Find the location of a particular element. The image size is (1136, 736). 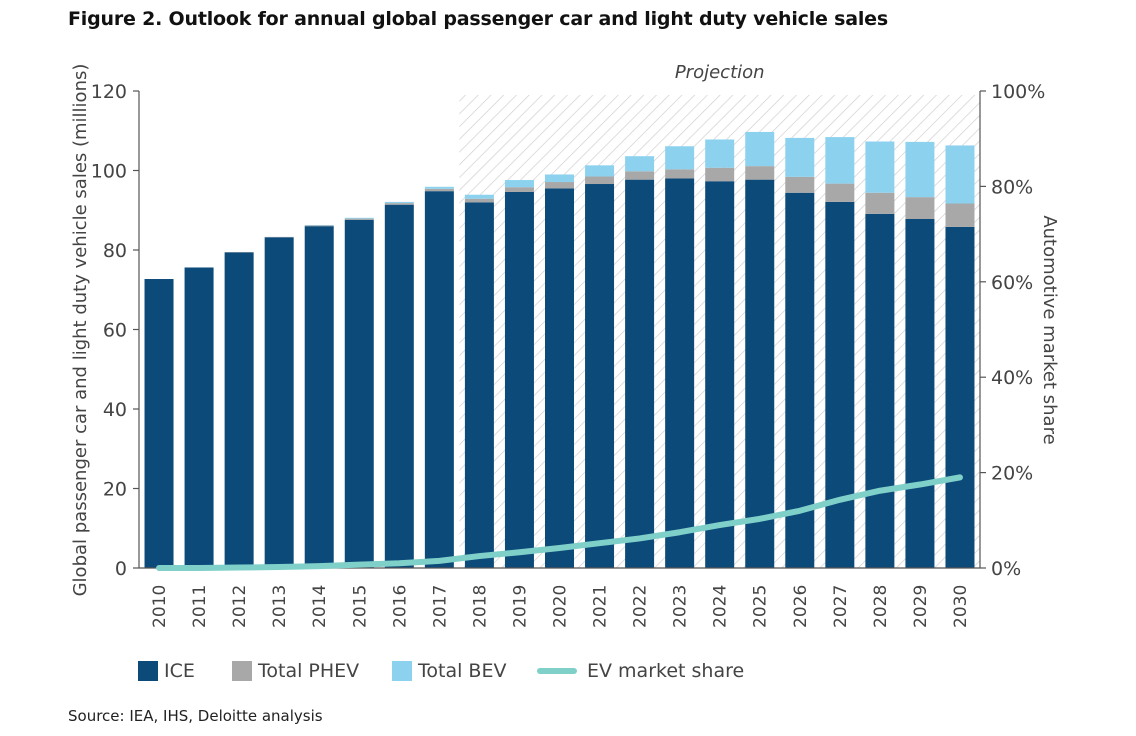

x-tick-label: 2030 is located at coordinates (961, 606).